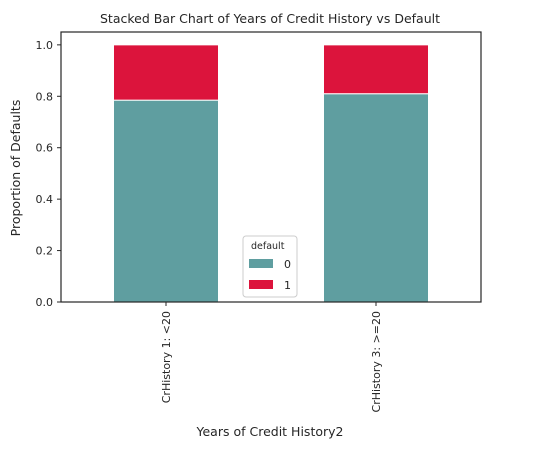 Image resolution: width=536 pixels, height=458 pixels. What do you see at coordinates (268, 246) in the screenshot?
I see `legend-title: default` at bounding box center [268, 246].